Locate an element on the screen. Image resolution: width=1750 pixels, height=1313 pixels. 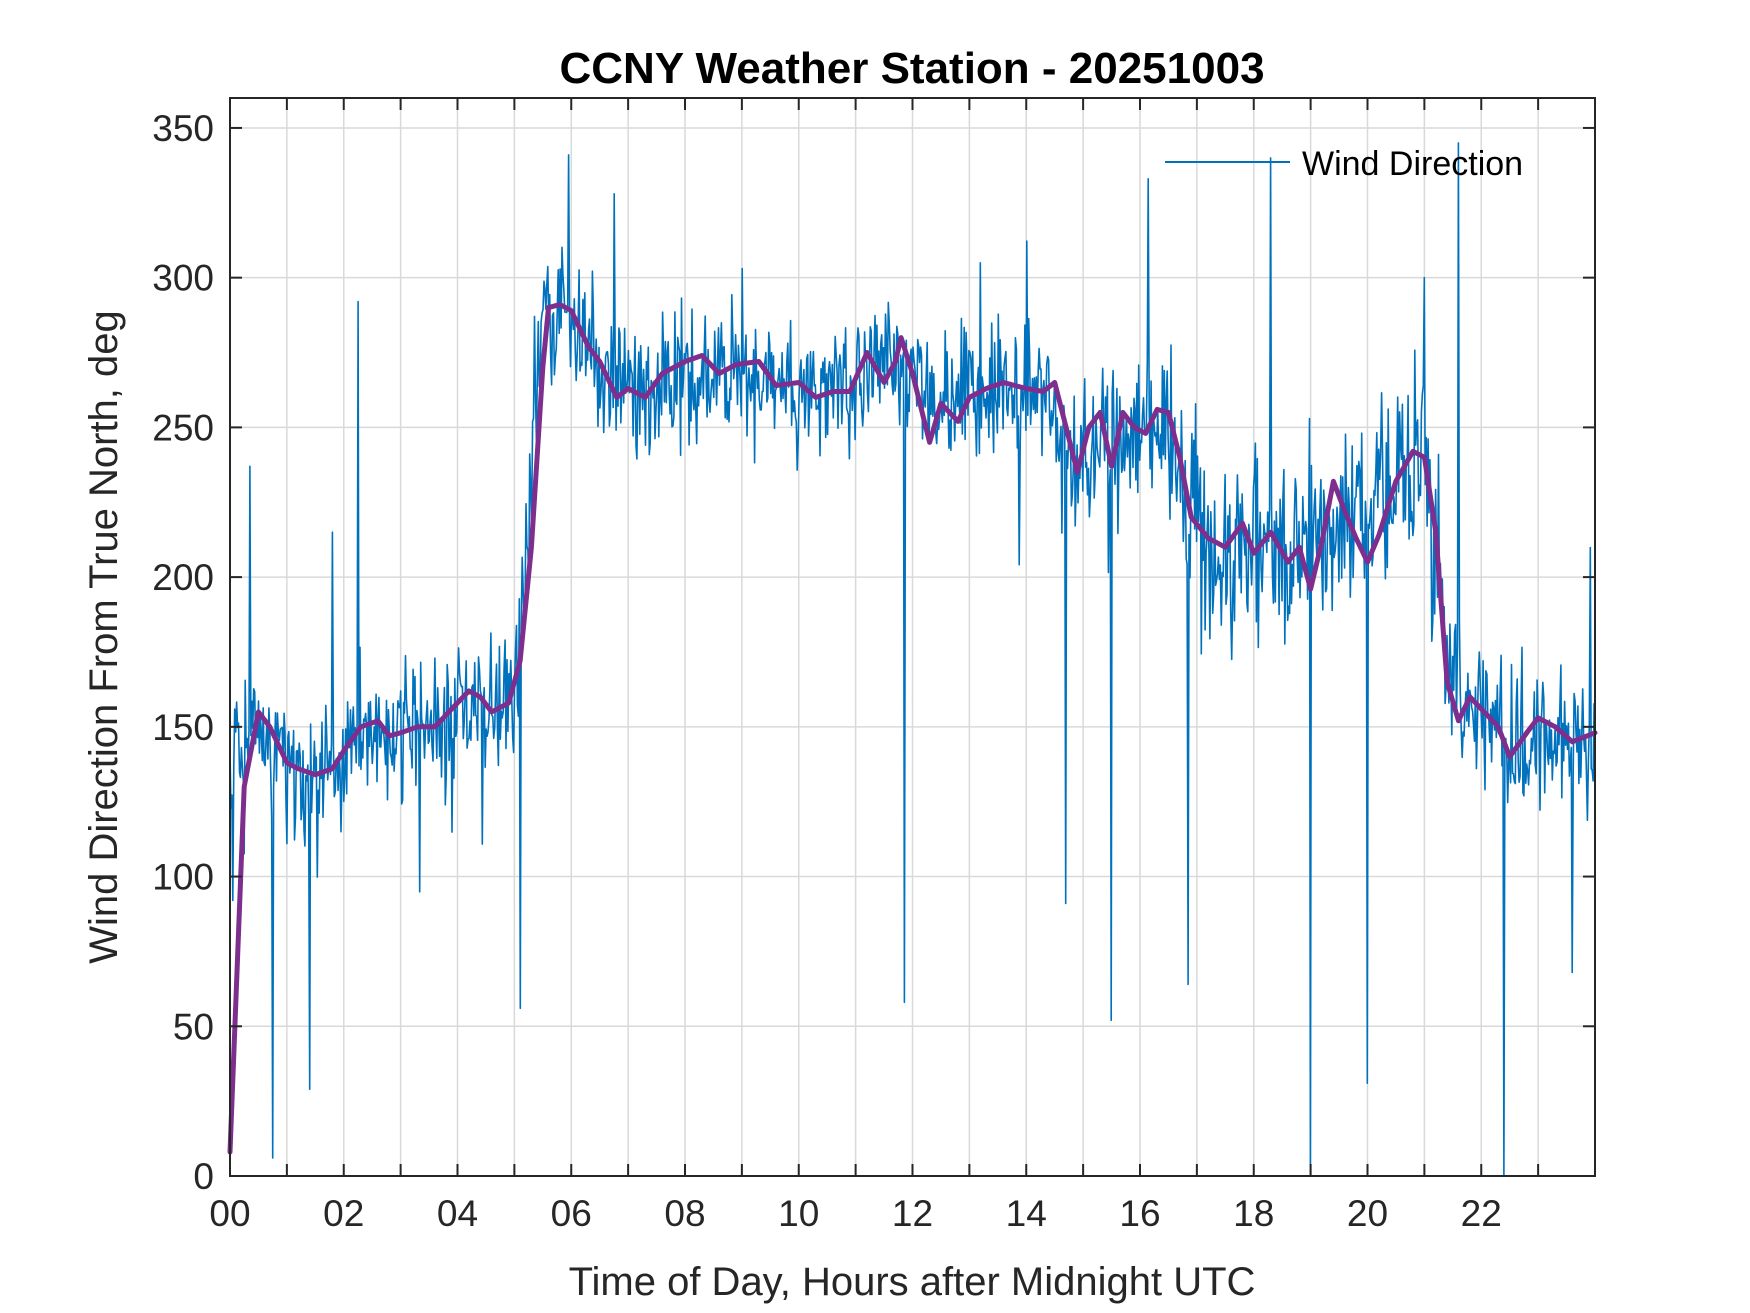
x-tick-label: 08 is located at coordinates (684, 1213).